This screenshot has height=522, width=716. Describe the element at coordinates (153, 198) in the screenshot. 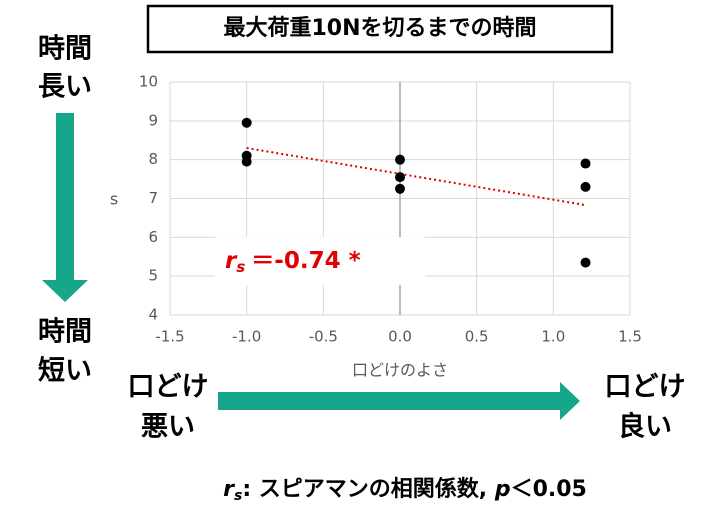

I see `y-tick-label: 7` at that location.